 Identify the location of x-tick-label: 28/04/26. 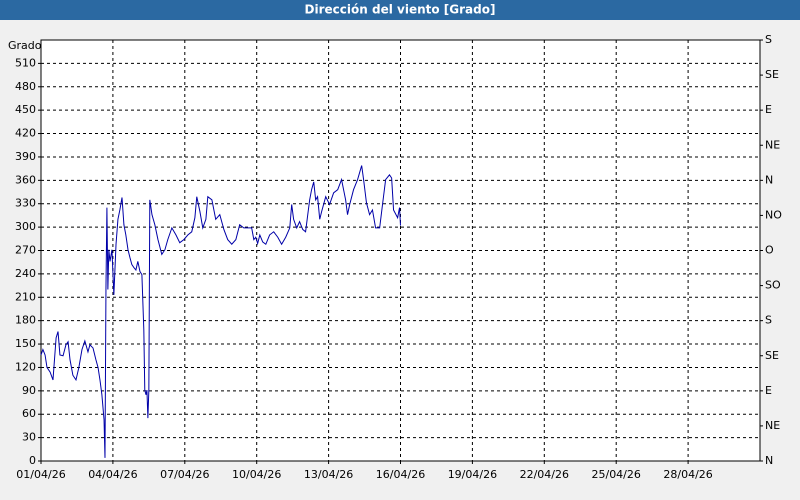
(687, 474).